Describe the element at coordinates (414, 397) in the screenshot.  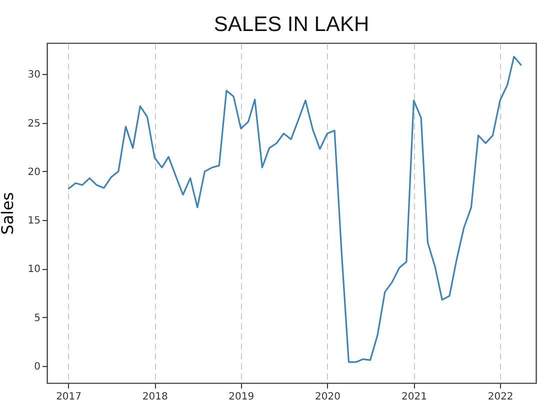
I see `x-tick-label: 2021` at that location.